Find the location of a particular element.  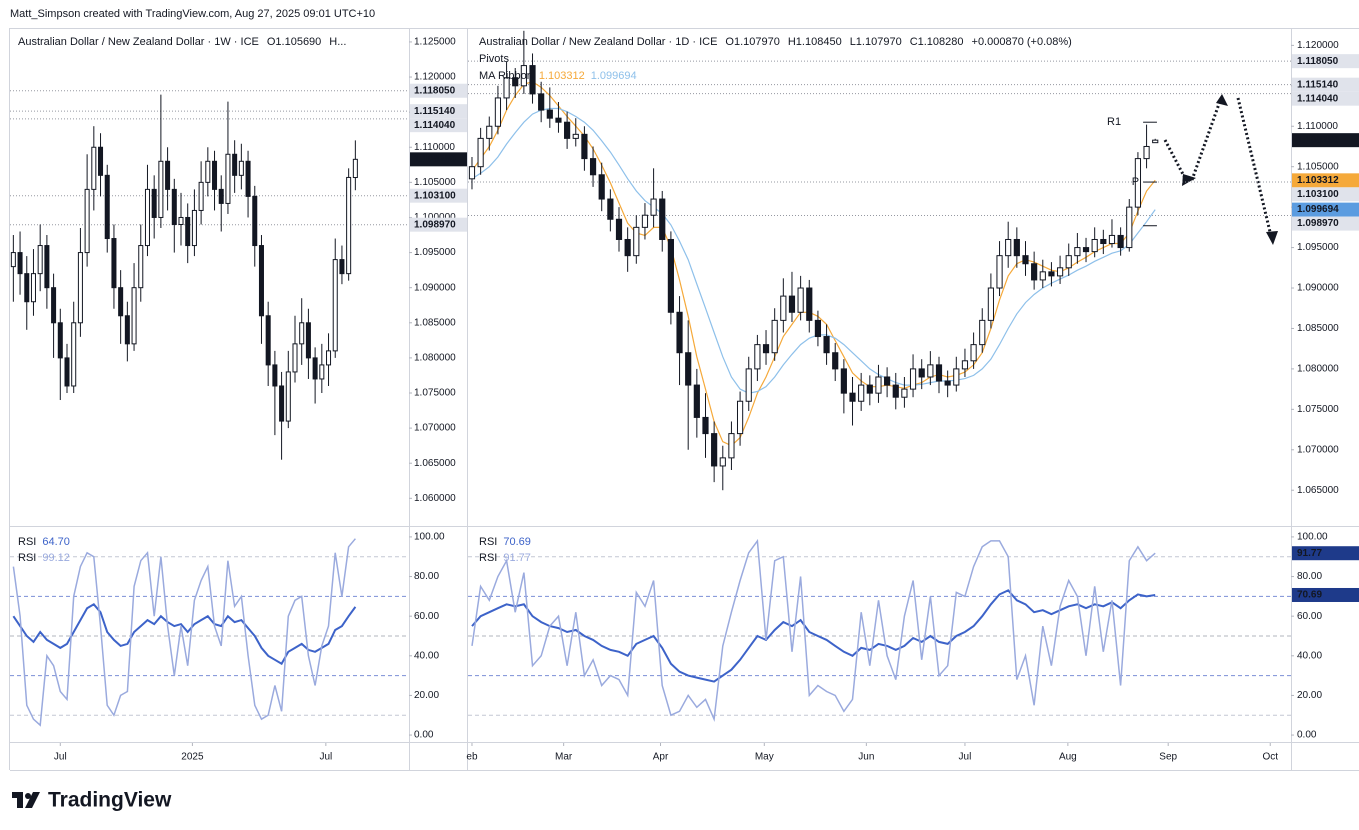

price-label: 1.118050 is located at coordinates (1318, 61).